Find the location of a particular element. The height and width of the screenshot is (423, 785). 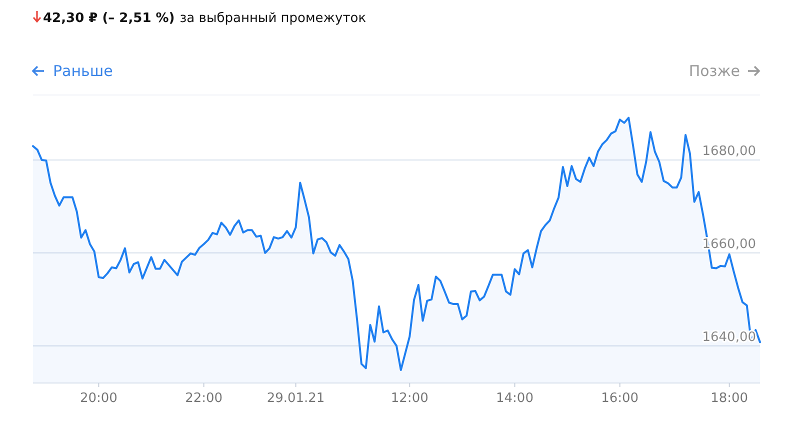

text: Раньше is located at coordinates (83, 71).